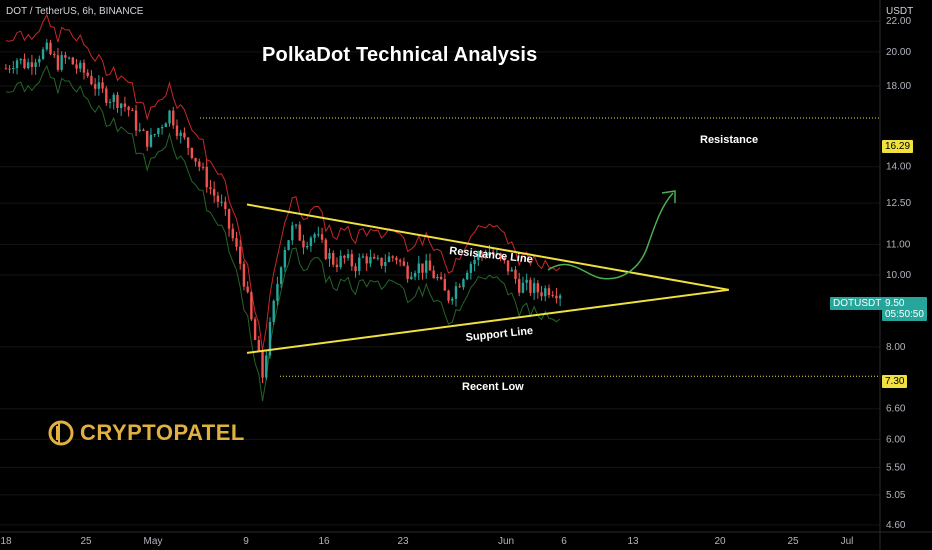 This screenshot has height=550, width=932. Describe the element at coordinates (493, 387) in the screenshot. I see `recent-low-label: Recent Low` at that location.